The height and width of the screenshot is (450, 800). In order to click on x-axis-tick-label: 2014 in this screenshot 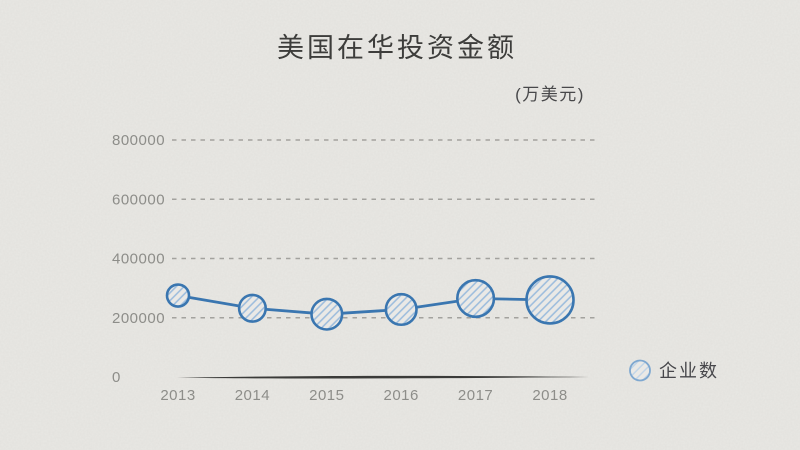, I will do `click(252, 395)`.